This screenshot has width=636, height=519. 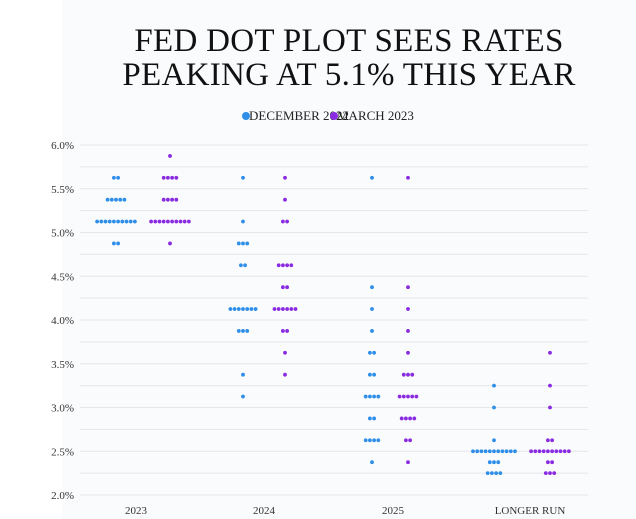 What do you see at coordinates (62, 234) in the screenshot?
I see `y-tick-label: 5.0%` at bounding box center [62, 234].